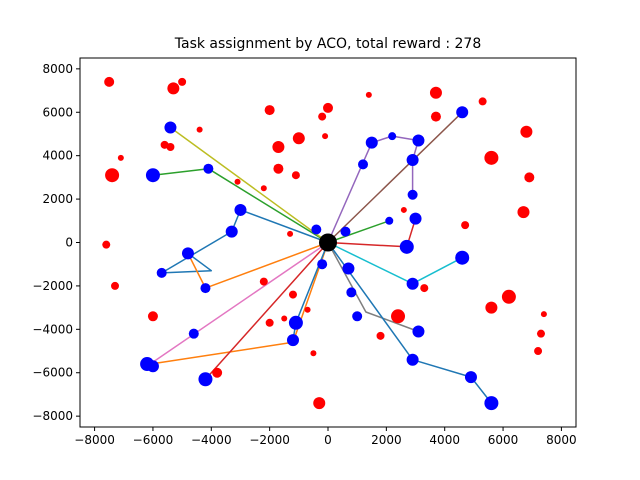 The image size is (640, 480). What do you see at coordinates (52, 286) in the screenshot?
I see `y-tick-label: −2000` at bounding box center [52, 286].